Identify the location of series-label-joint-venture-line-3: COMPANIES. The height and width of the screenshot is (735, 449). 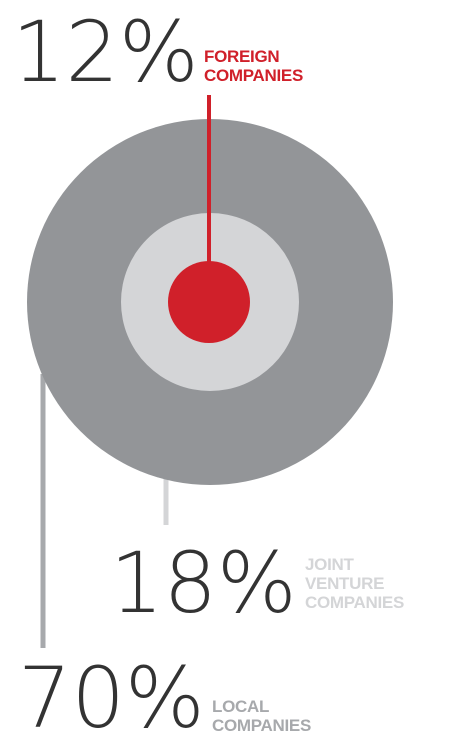
(354, 602).